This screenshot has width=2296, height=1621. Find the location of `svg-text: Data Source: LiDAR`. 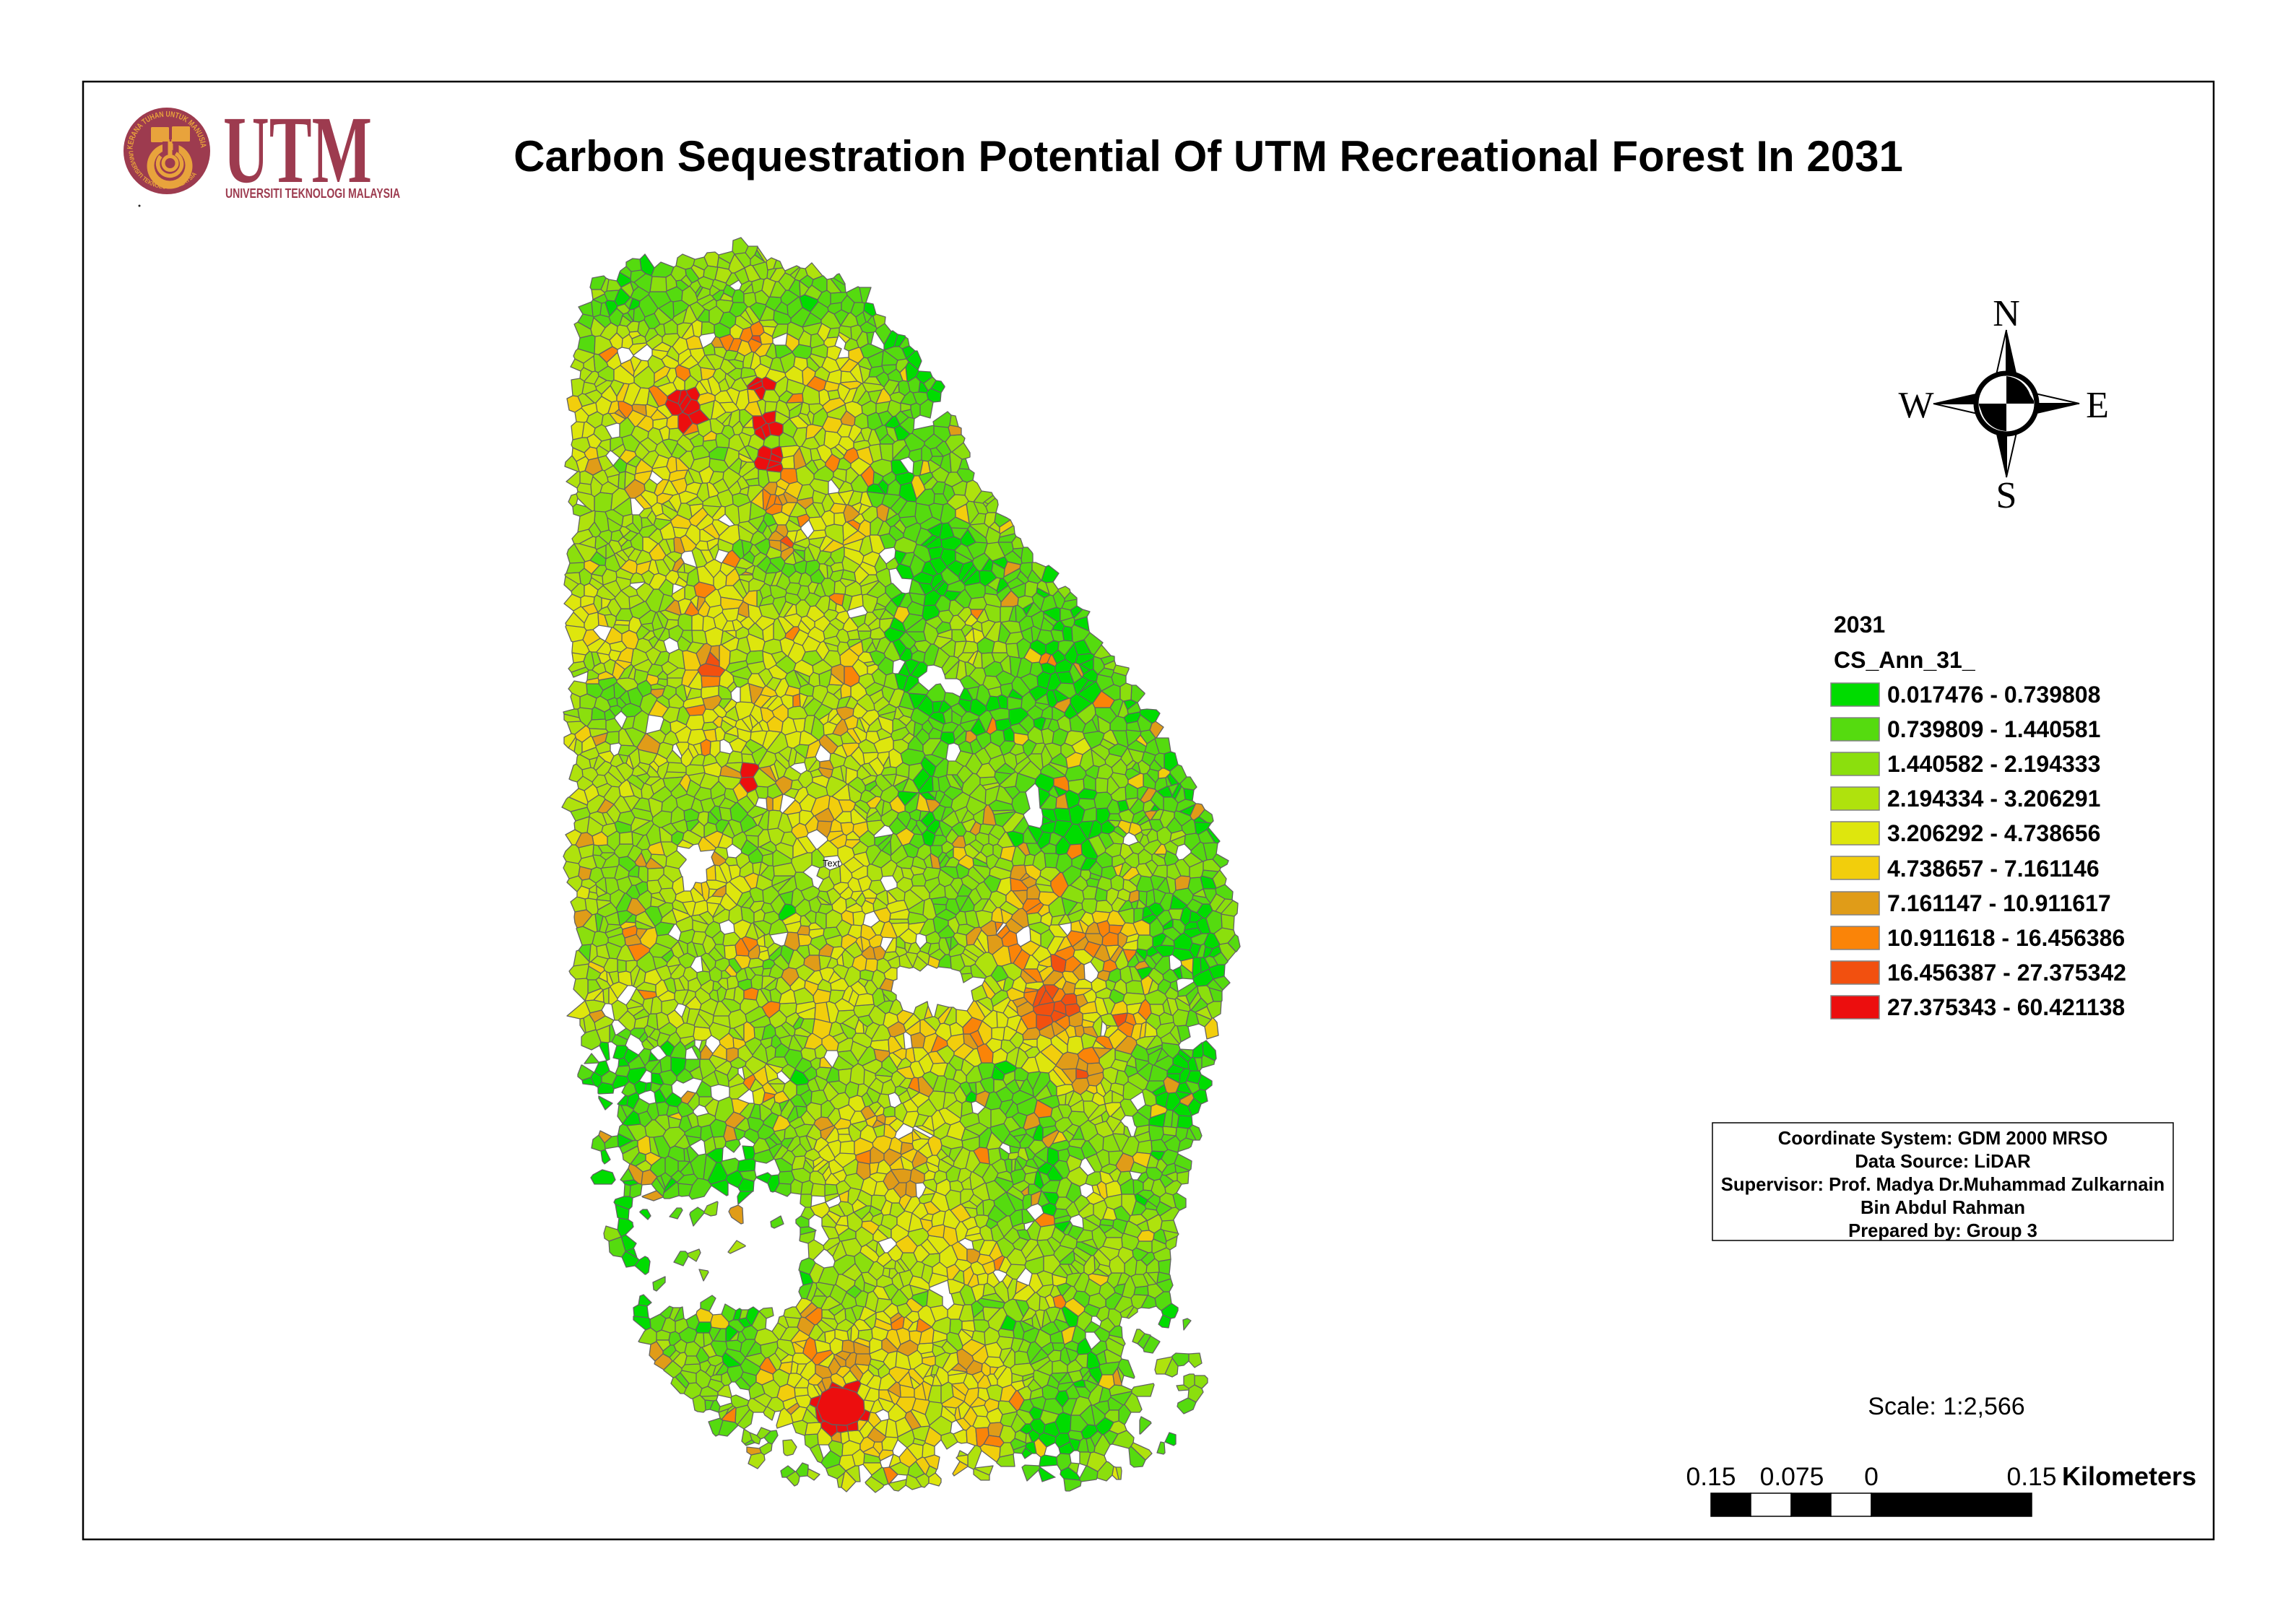

svg-text: Data Source: LiDAR is located at coordinates (1942, 1162).